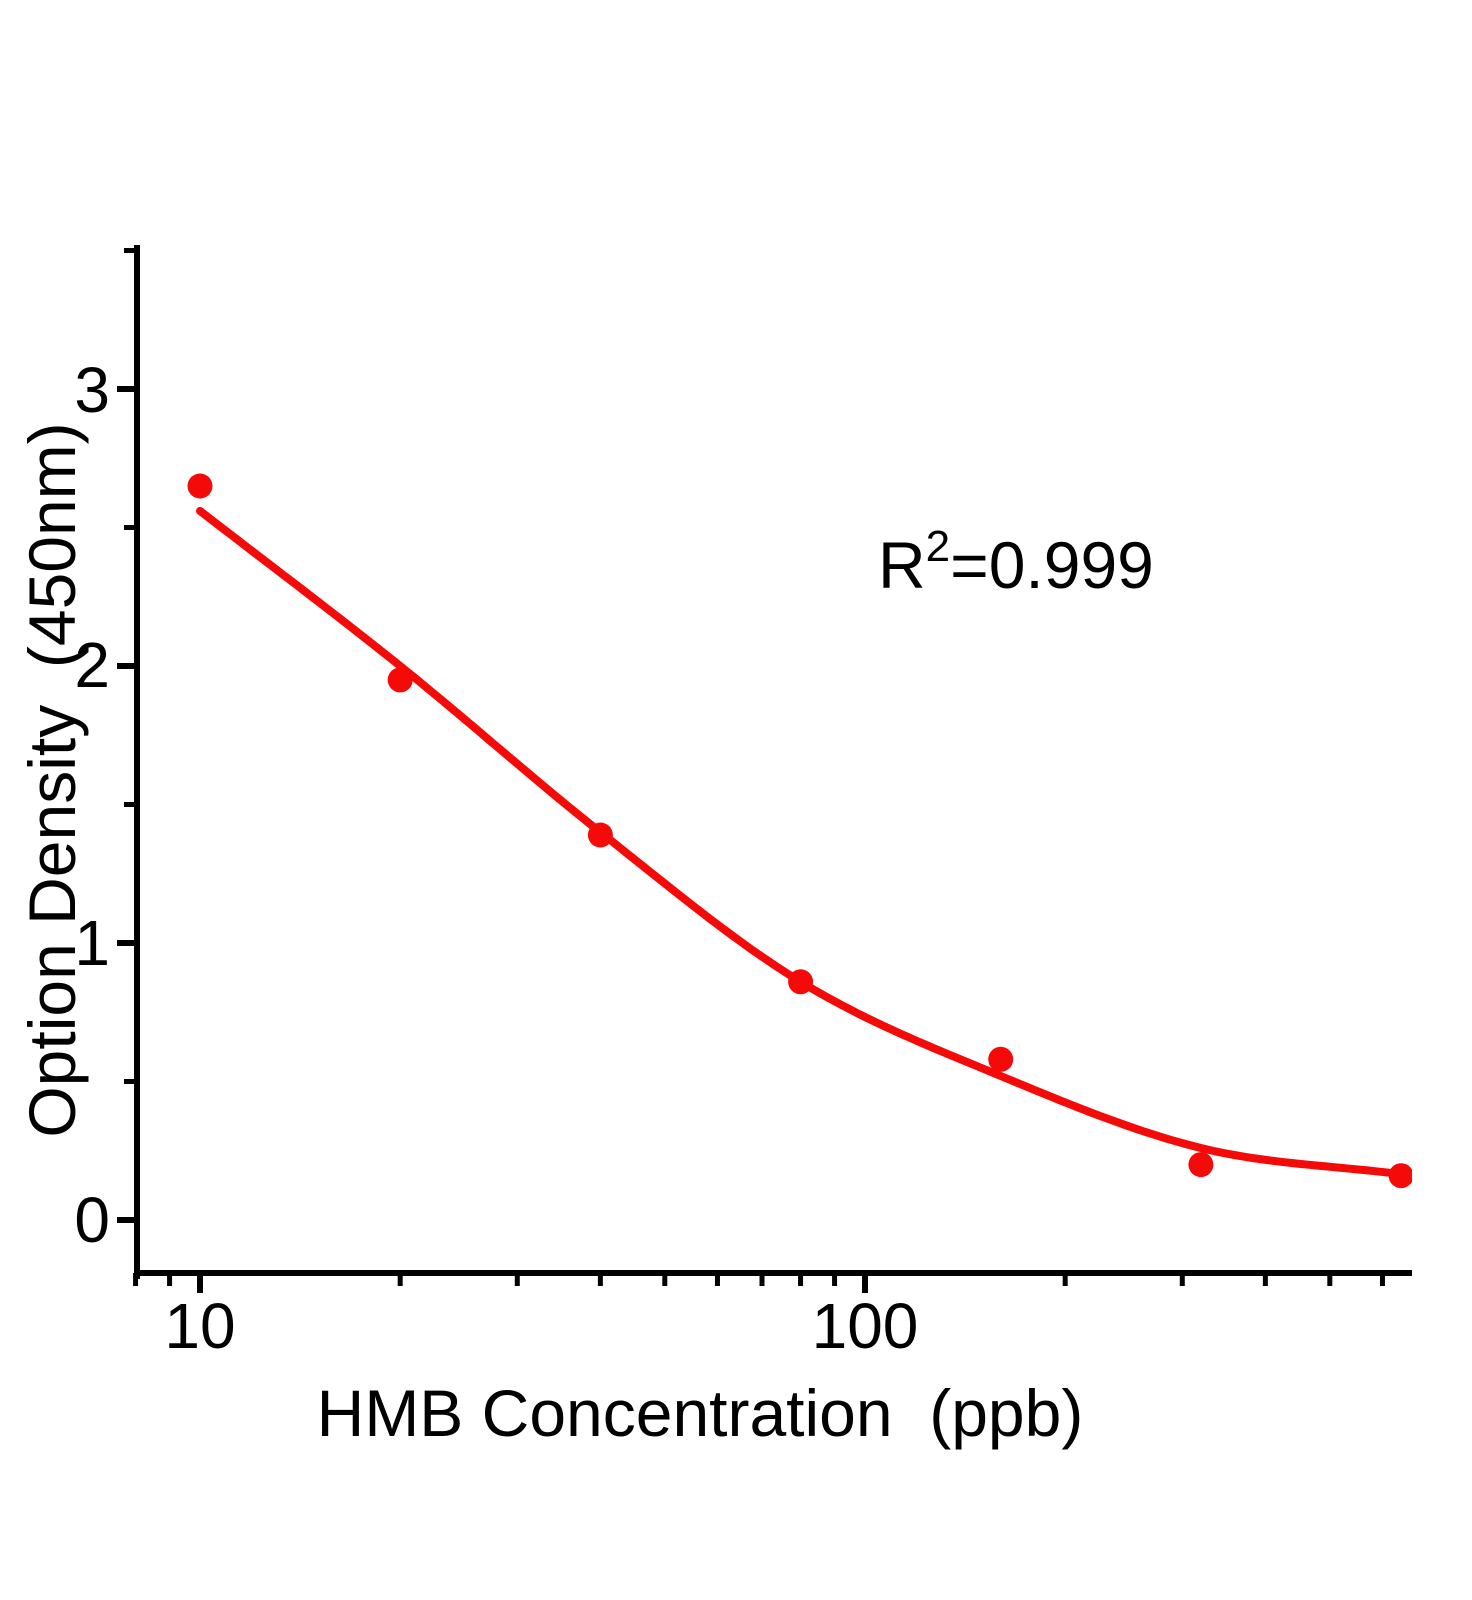 This screenshot has width=1472, height=1600. What do you see at coordinates (865, 1326) in the screenshot?
I see `x-tick-label-100: 100` at bounding box center [865, 1326].